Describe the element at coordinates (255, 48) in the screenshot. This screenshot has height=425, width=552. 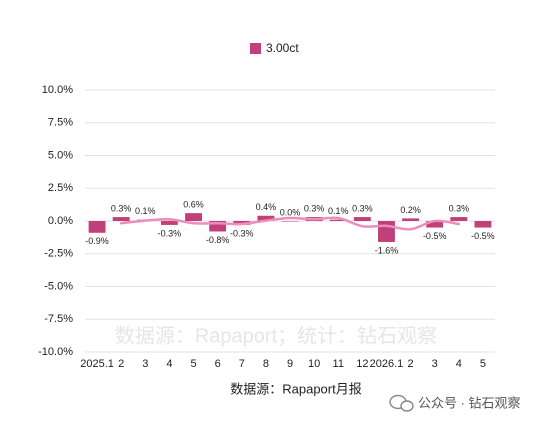
I see `legend-swatch` at that location.